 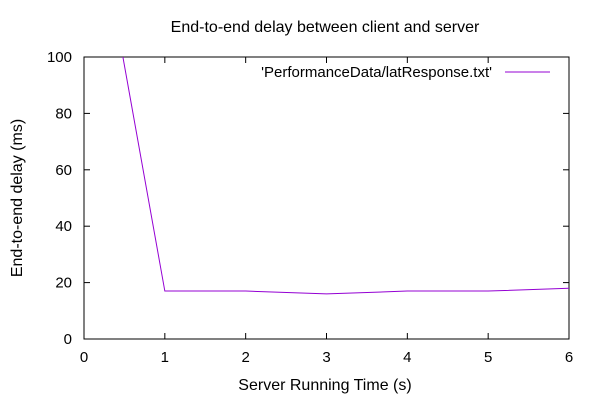 What do you see at coordinates (84, 357) in the screenshot?
I see `x-tick-label: 0` at bounding box center [84, 357].